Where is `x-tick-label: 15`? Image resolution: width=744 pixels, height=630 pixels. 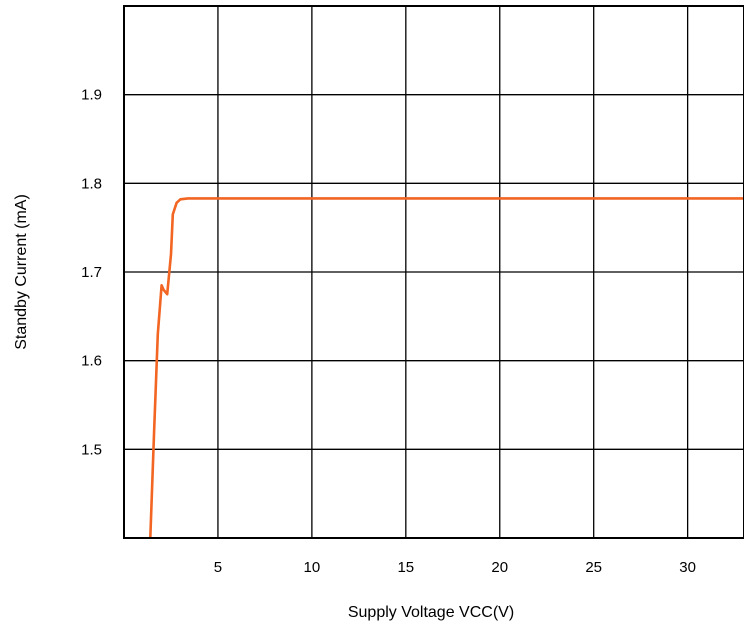 x-tick-label: 15 is located at coordinates (405, 567).